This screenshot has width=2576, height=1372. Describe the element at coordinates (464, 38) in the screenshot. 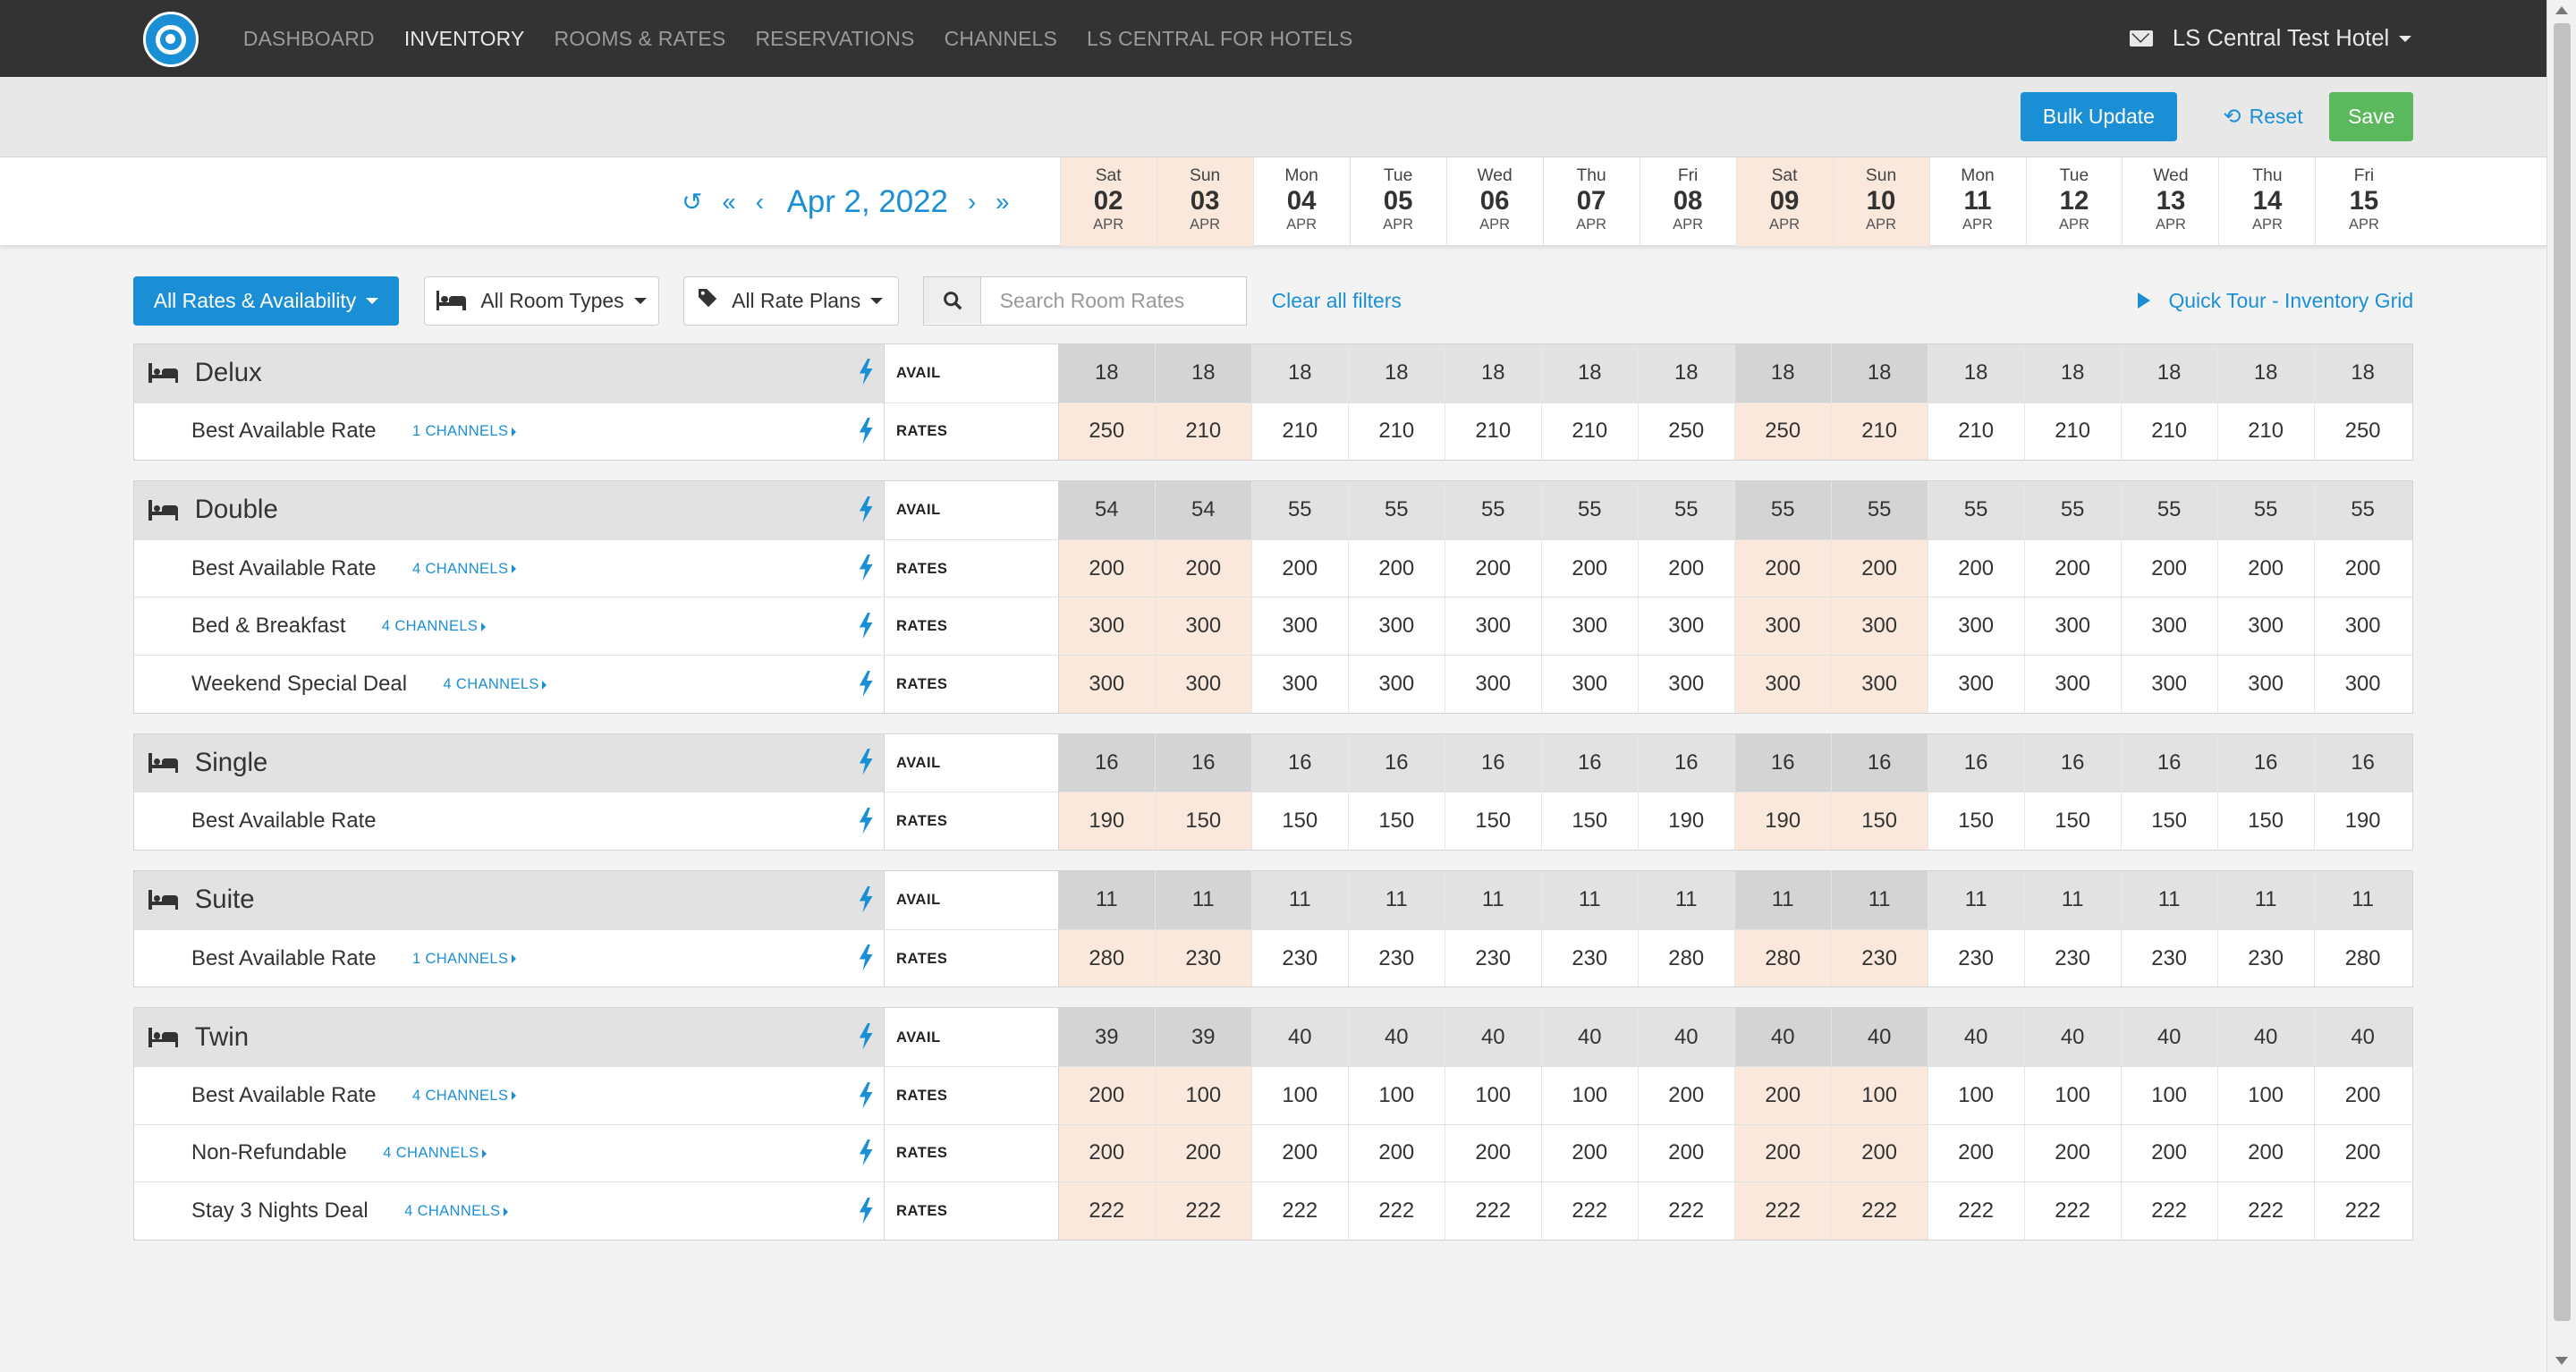

I see `nav-item-inventory: INVENTORY` at that location.